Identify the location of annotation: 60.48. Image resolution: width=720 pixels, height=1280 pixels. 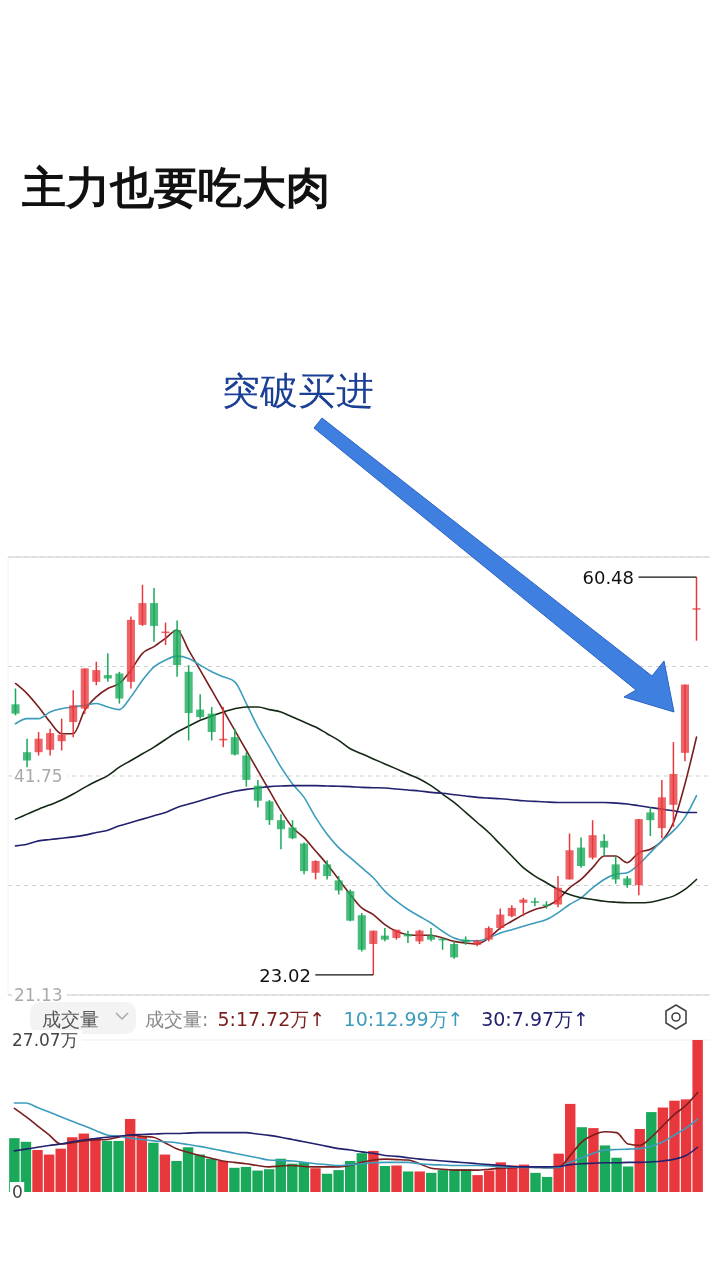
(608, 578).